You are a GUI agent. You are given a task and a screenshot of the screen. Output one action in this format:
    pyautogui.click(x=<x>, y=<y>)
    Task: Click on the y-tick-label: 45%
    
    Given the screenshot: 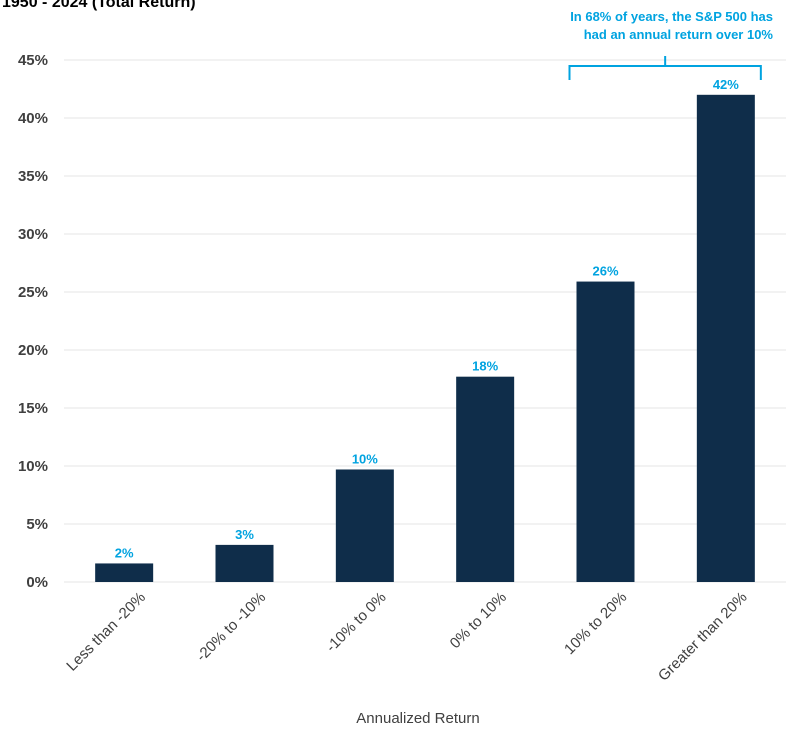 What is the action you would take?
    pyautogui.click(x=33, y=60)
    